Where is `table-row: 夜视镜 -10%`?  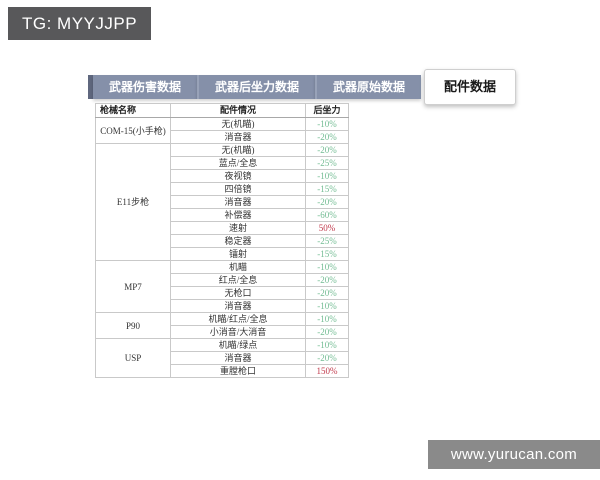
table-row: 夜视镜 -10% is located at coordinates (222, 176).